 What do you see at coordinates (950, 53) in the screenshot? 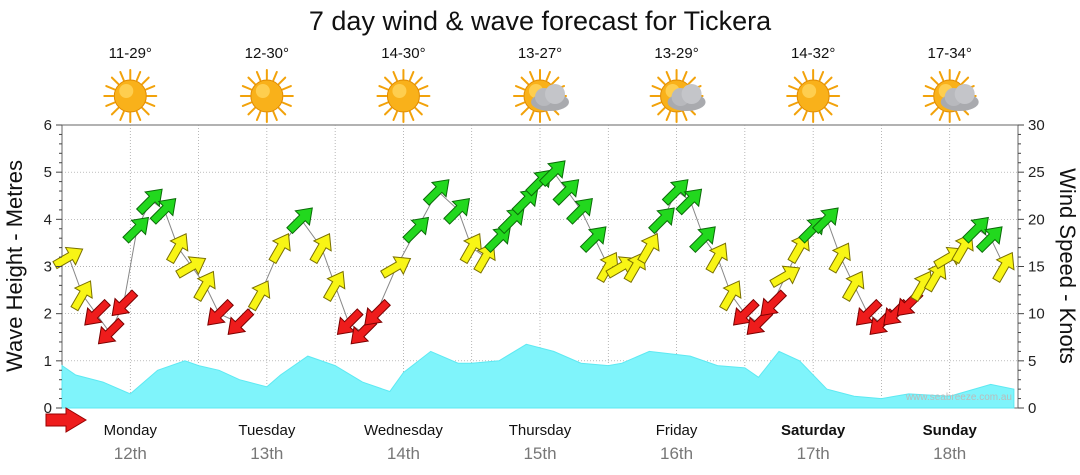
I see `day-temp: 17-34°` at bounding box center [950, 53].